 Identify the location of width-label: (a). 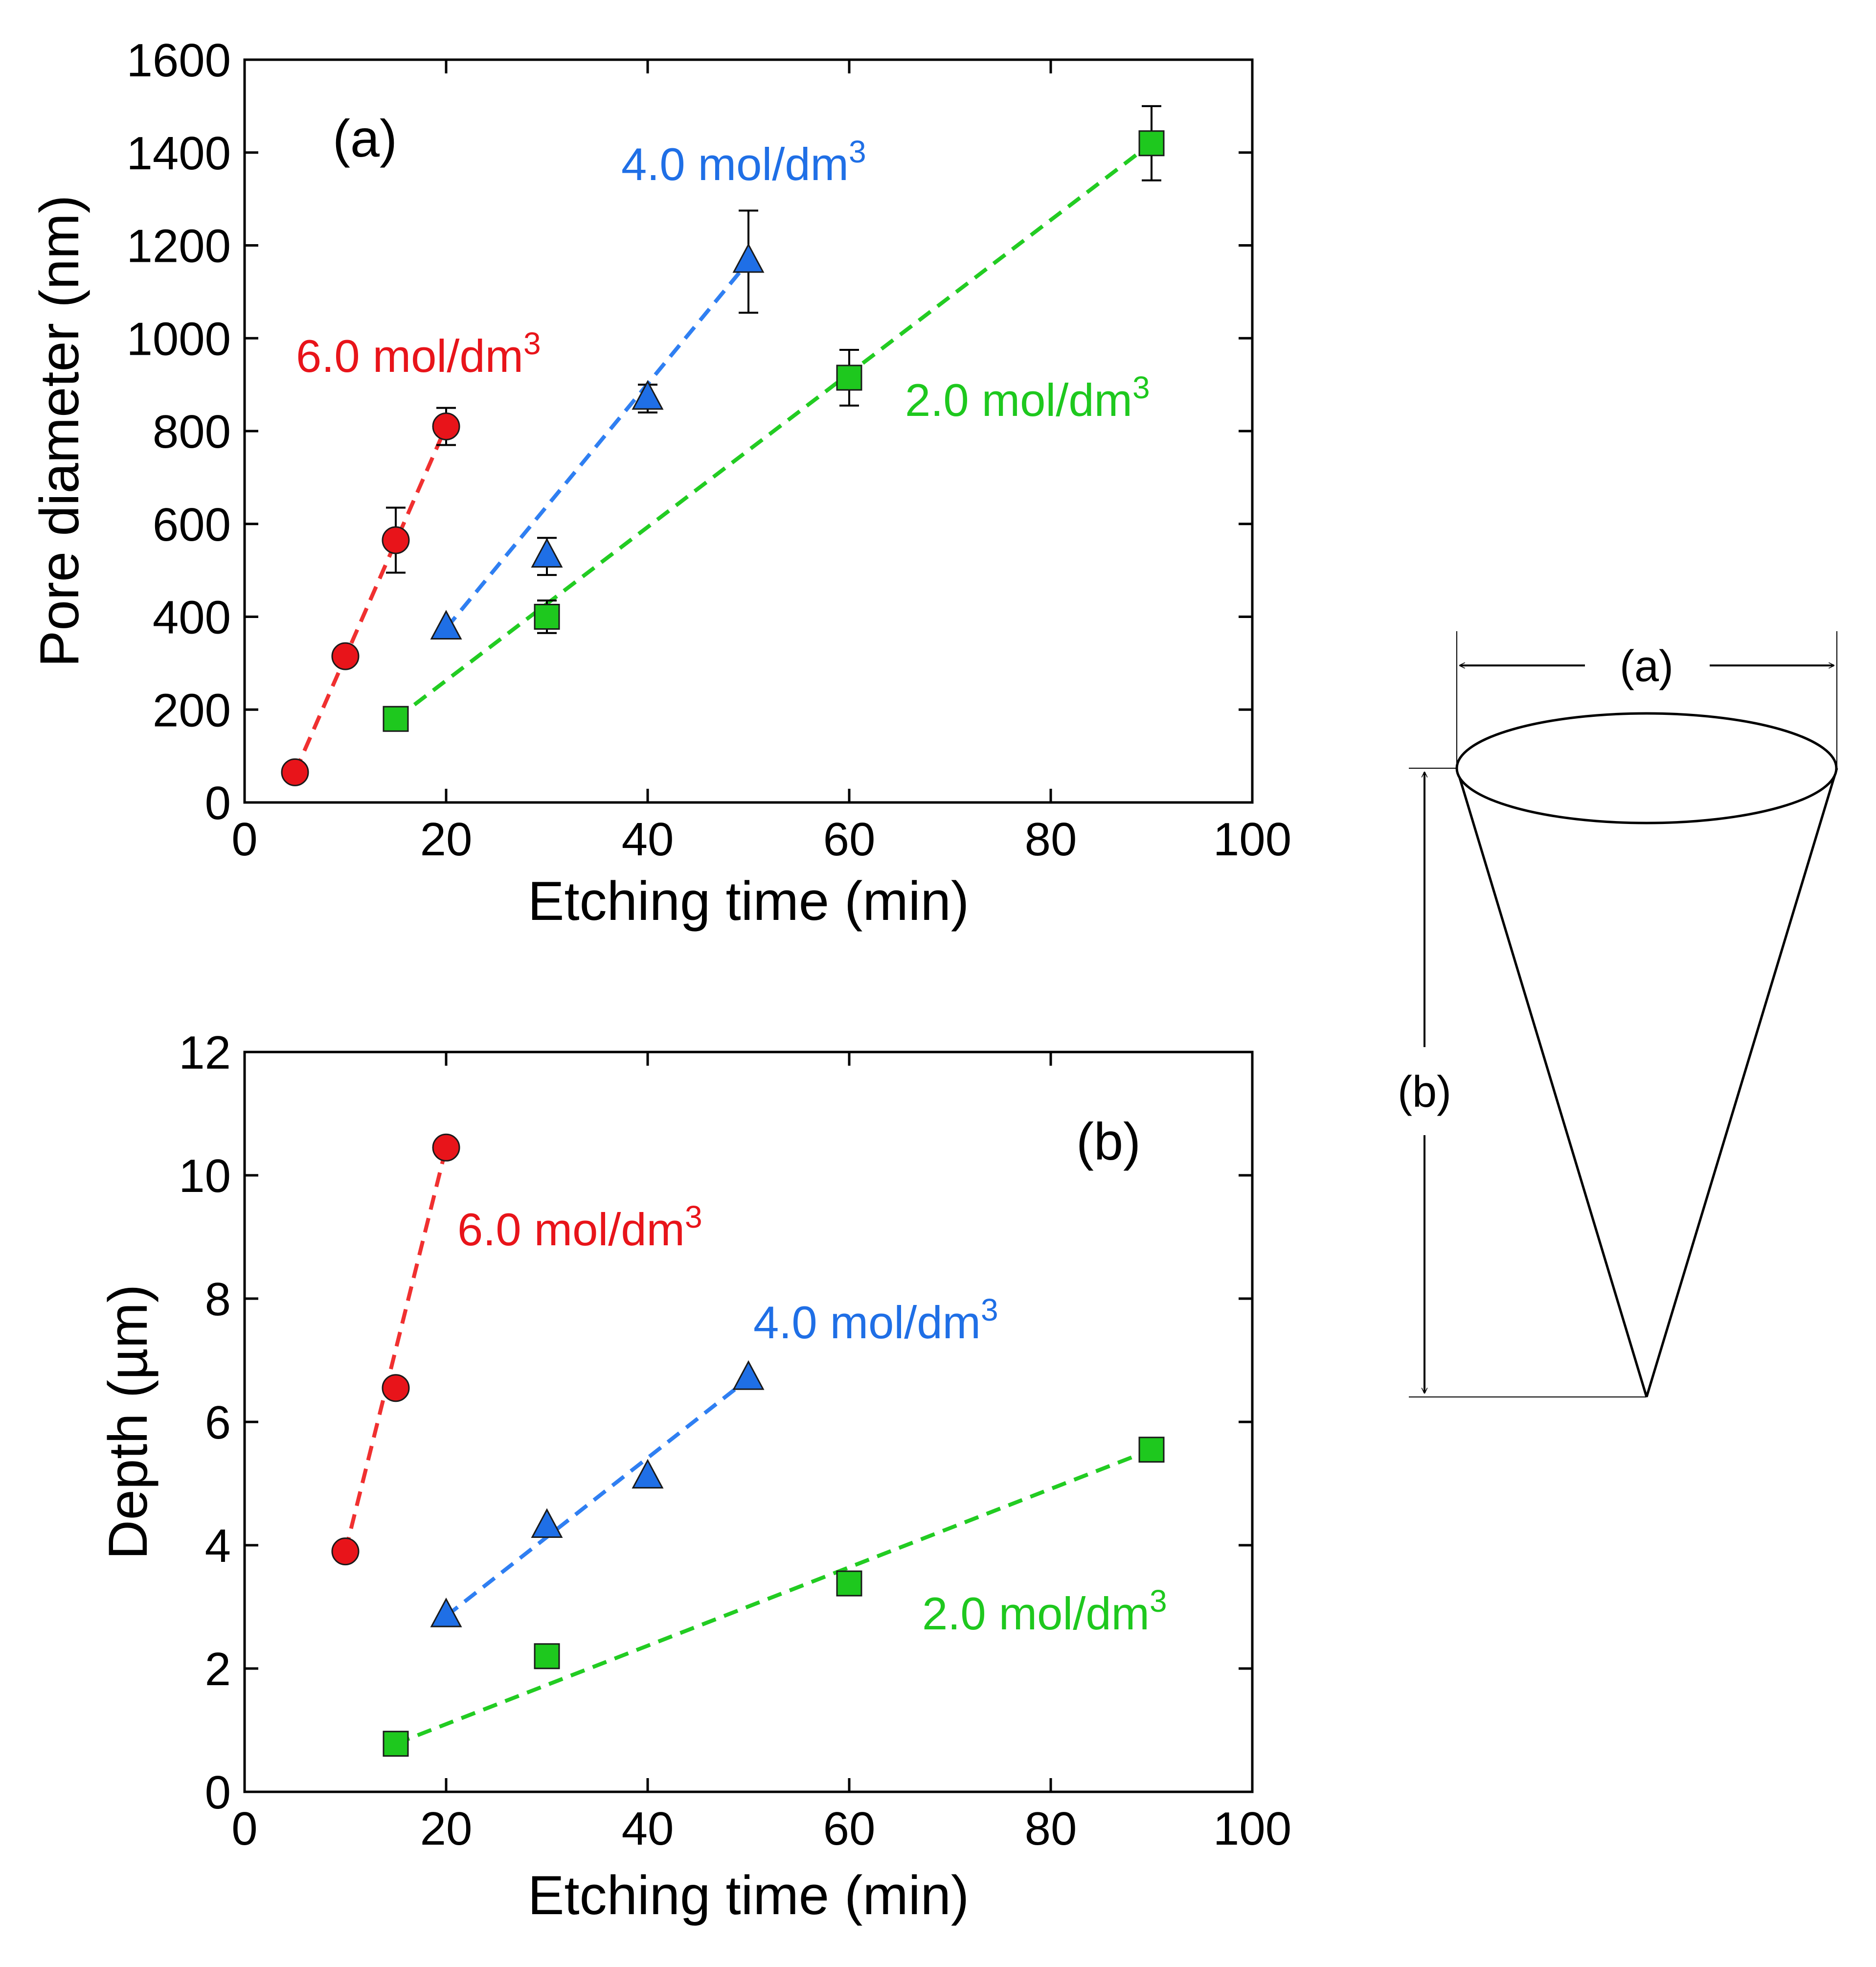
(1647, 667).